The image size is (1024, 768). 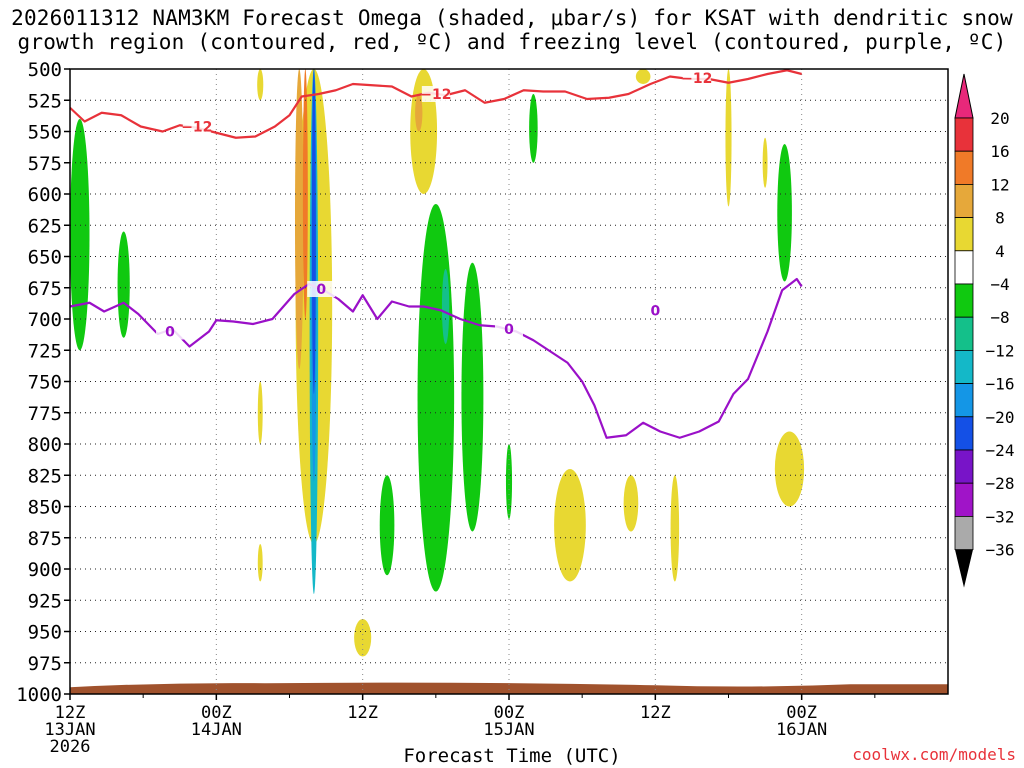 What do you see at coordinates (1000, 483) in the screenshot?
I see `colorbar-label-11: −28` at bounding box center [1000, 483].